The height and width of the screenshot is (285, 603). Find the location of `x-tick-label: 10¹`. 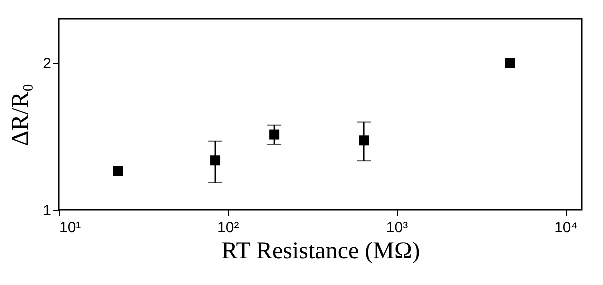

x-tick-label: 10¹ is located at coordinates (71, 228).